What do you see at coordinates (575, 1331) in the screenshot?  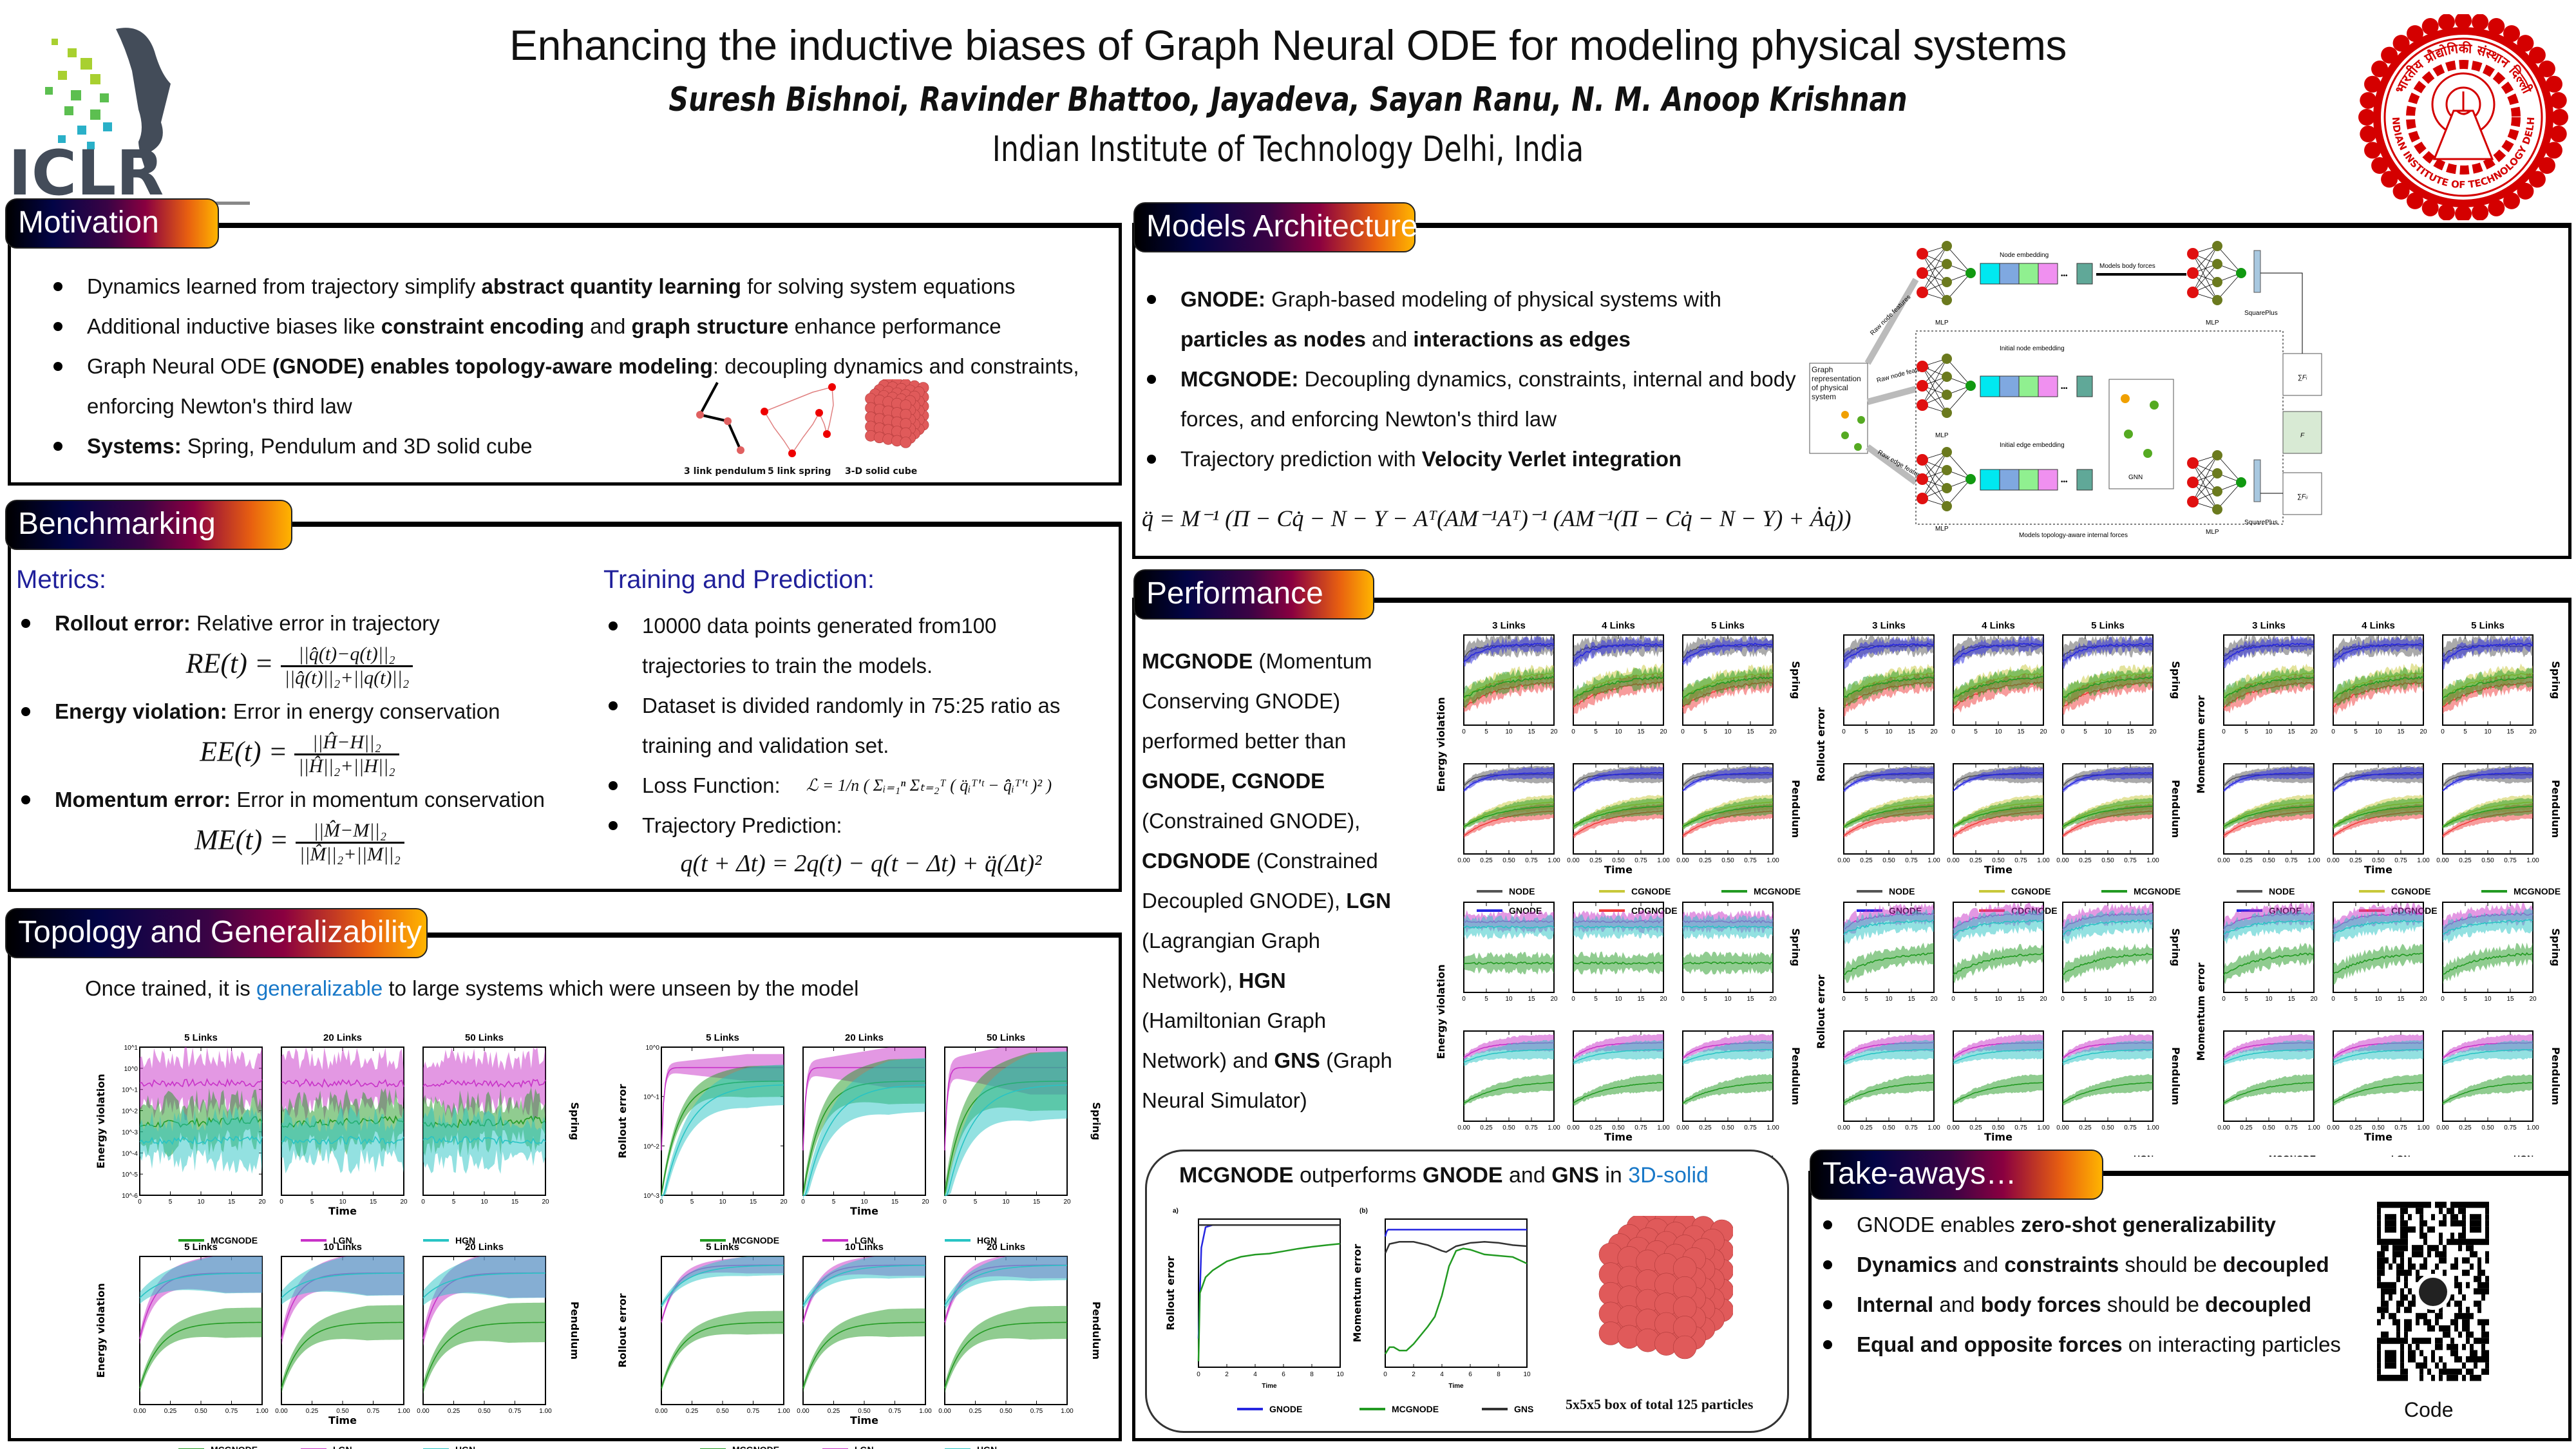 I see `row-label: Pendulum` at bounding box center [575, 1331].